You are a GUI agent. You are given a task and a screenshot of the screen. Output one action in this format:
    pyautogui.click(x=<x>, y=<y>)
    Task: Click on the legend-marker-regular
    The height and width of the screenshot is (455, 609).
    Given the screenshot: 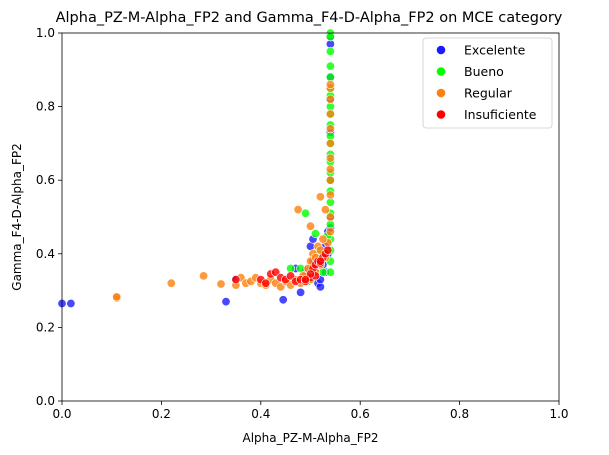 What is the action you would take?
    pyautogui.click(x=441, y=93)
    